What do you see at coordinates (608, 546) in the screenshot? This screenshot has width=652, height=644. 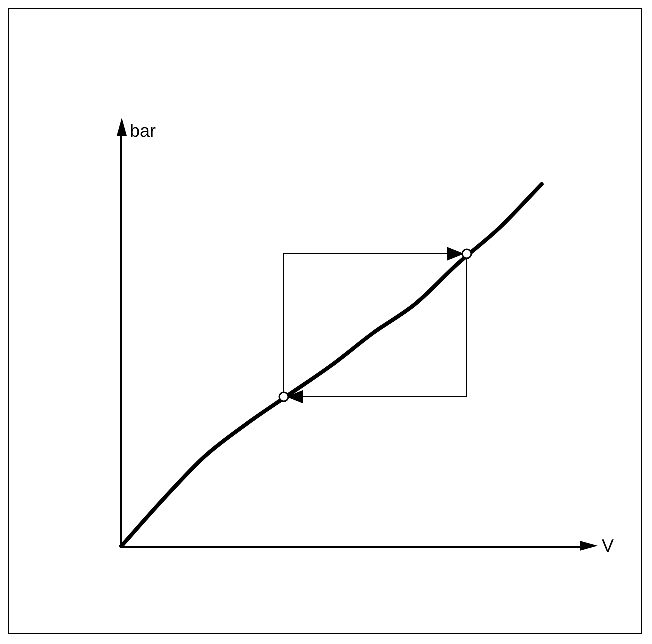 I see `x-axis-title: V` at bounding box center [608, 546].